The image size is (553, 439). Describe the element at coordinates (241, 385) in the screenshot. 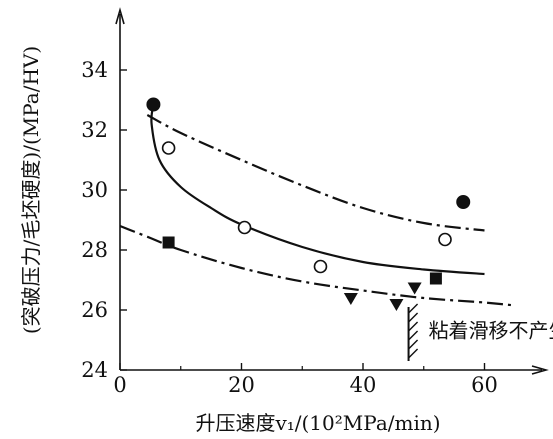

I see `x-tick-label: 20` at that location.